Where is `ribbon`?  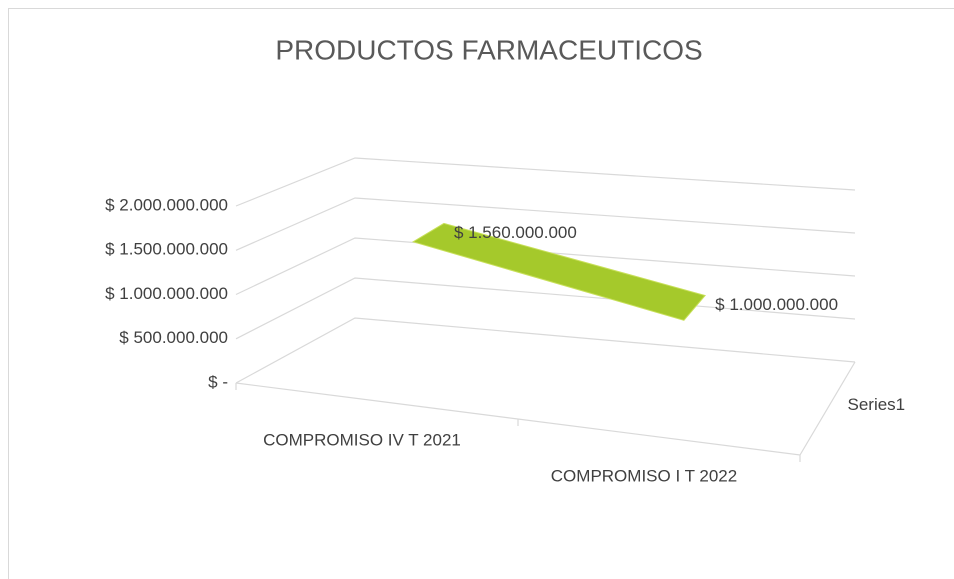 ribbon is located at coordinates (558, 271).